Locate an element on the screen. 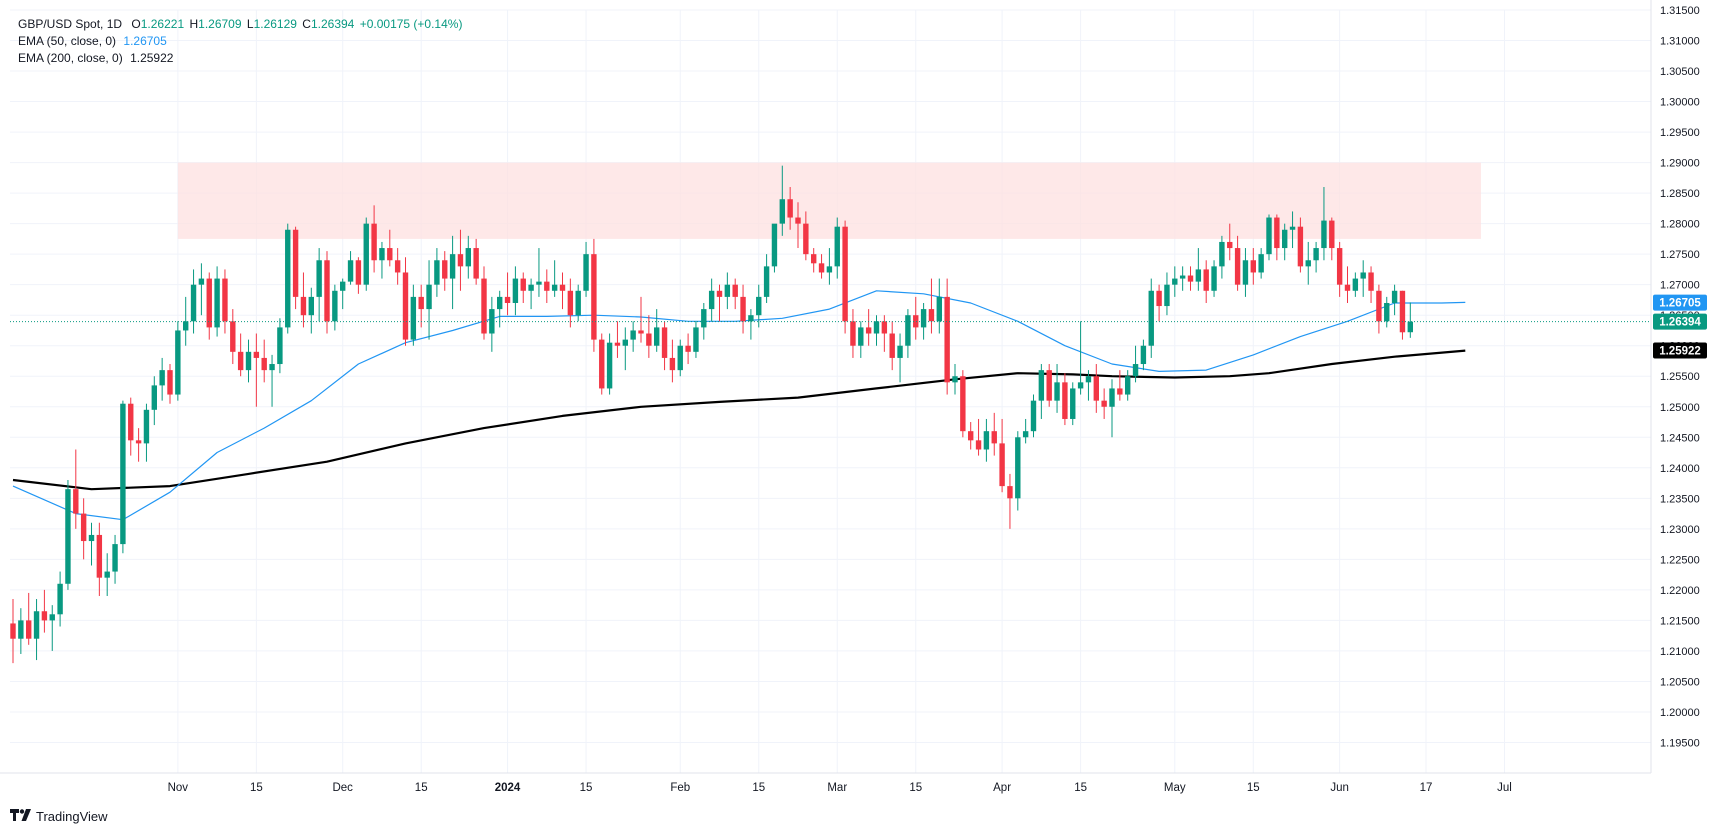 The height and width of the screenshot is (835, 1723). legend-ema50-label: EMA (50, close, 0) is located at coordinates (67, 41).